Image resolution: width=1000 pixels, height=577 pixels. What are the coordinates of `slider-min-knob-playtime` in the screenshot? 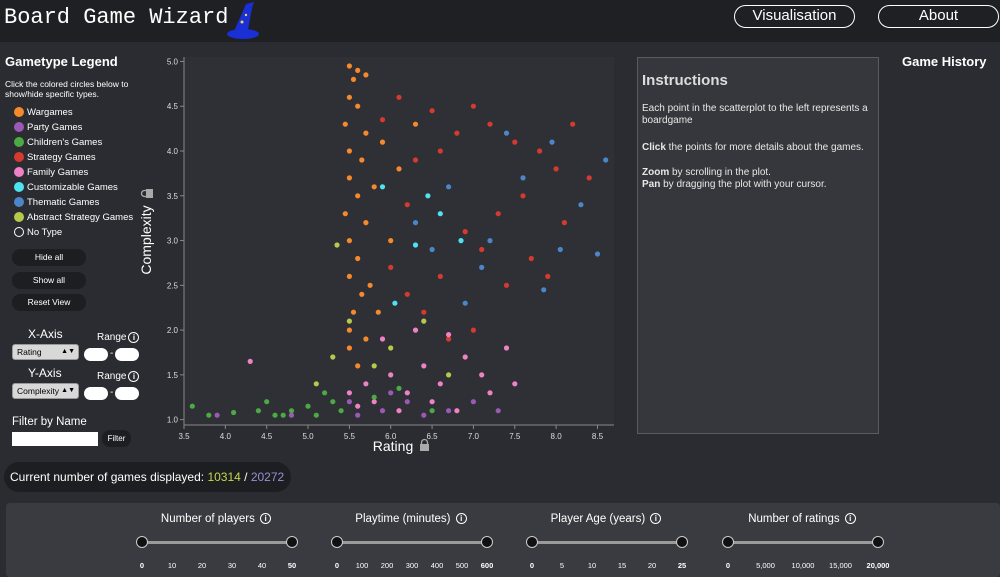 It's located at (337, 542).